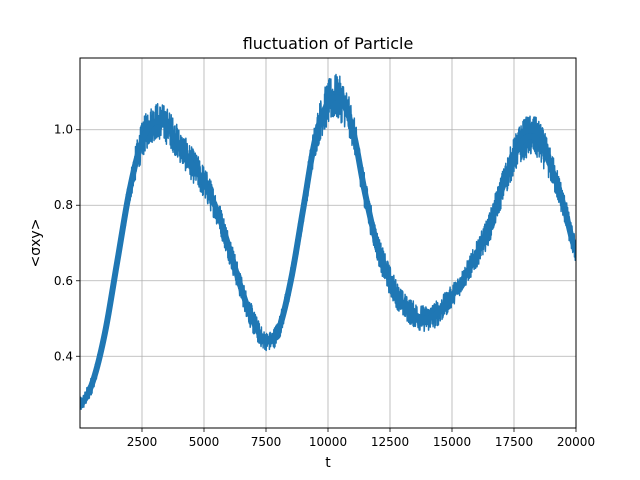  I want to click on x-tick-label: 7500, so click(266, 442).